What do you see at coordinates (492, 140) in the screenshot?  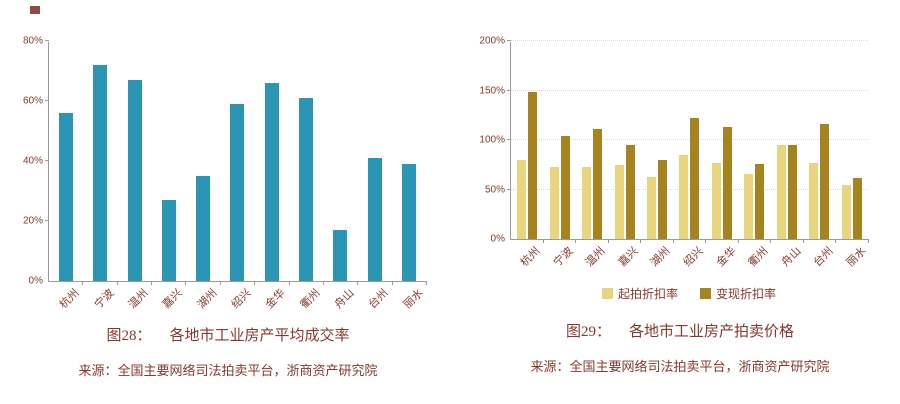 I see `y-axis-tick-label: 100%` at bounding box center [492, 140].